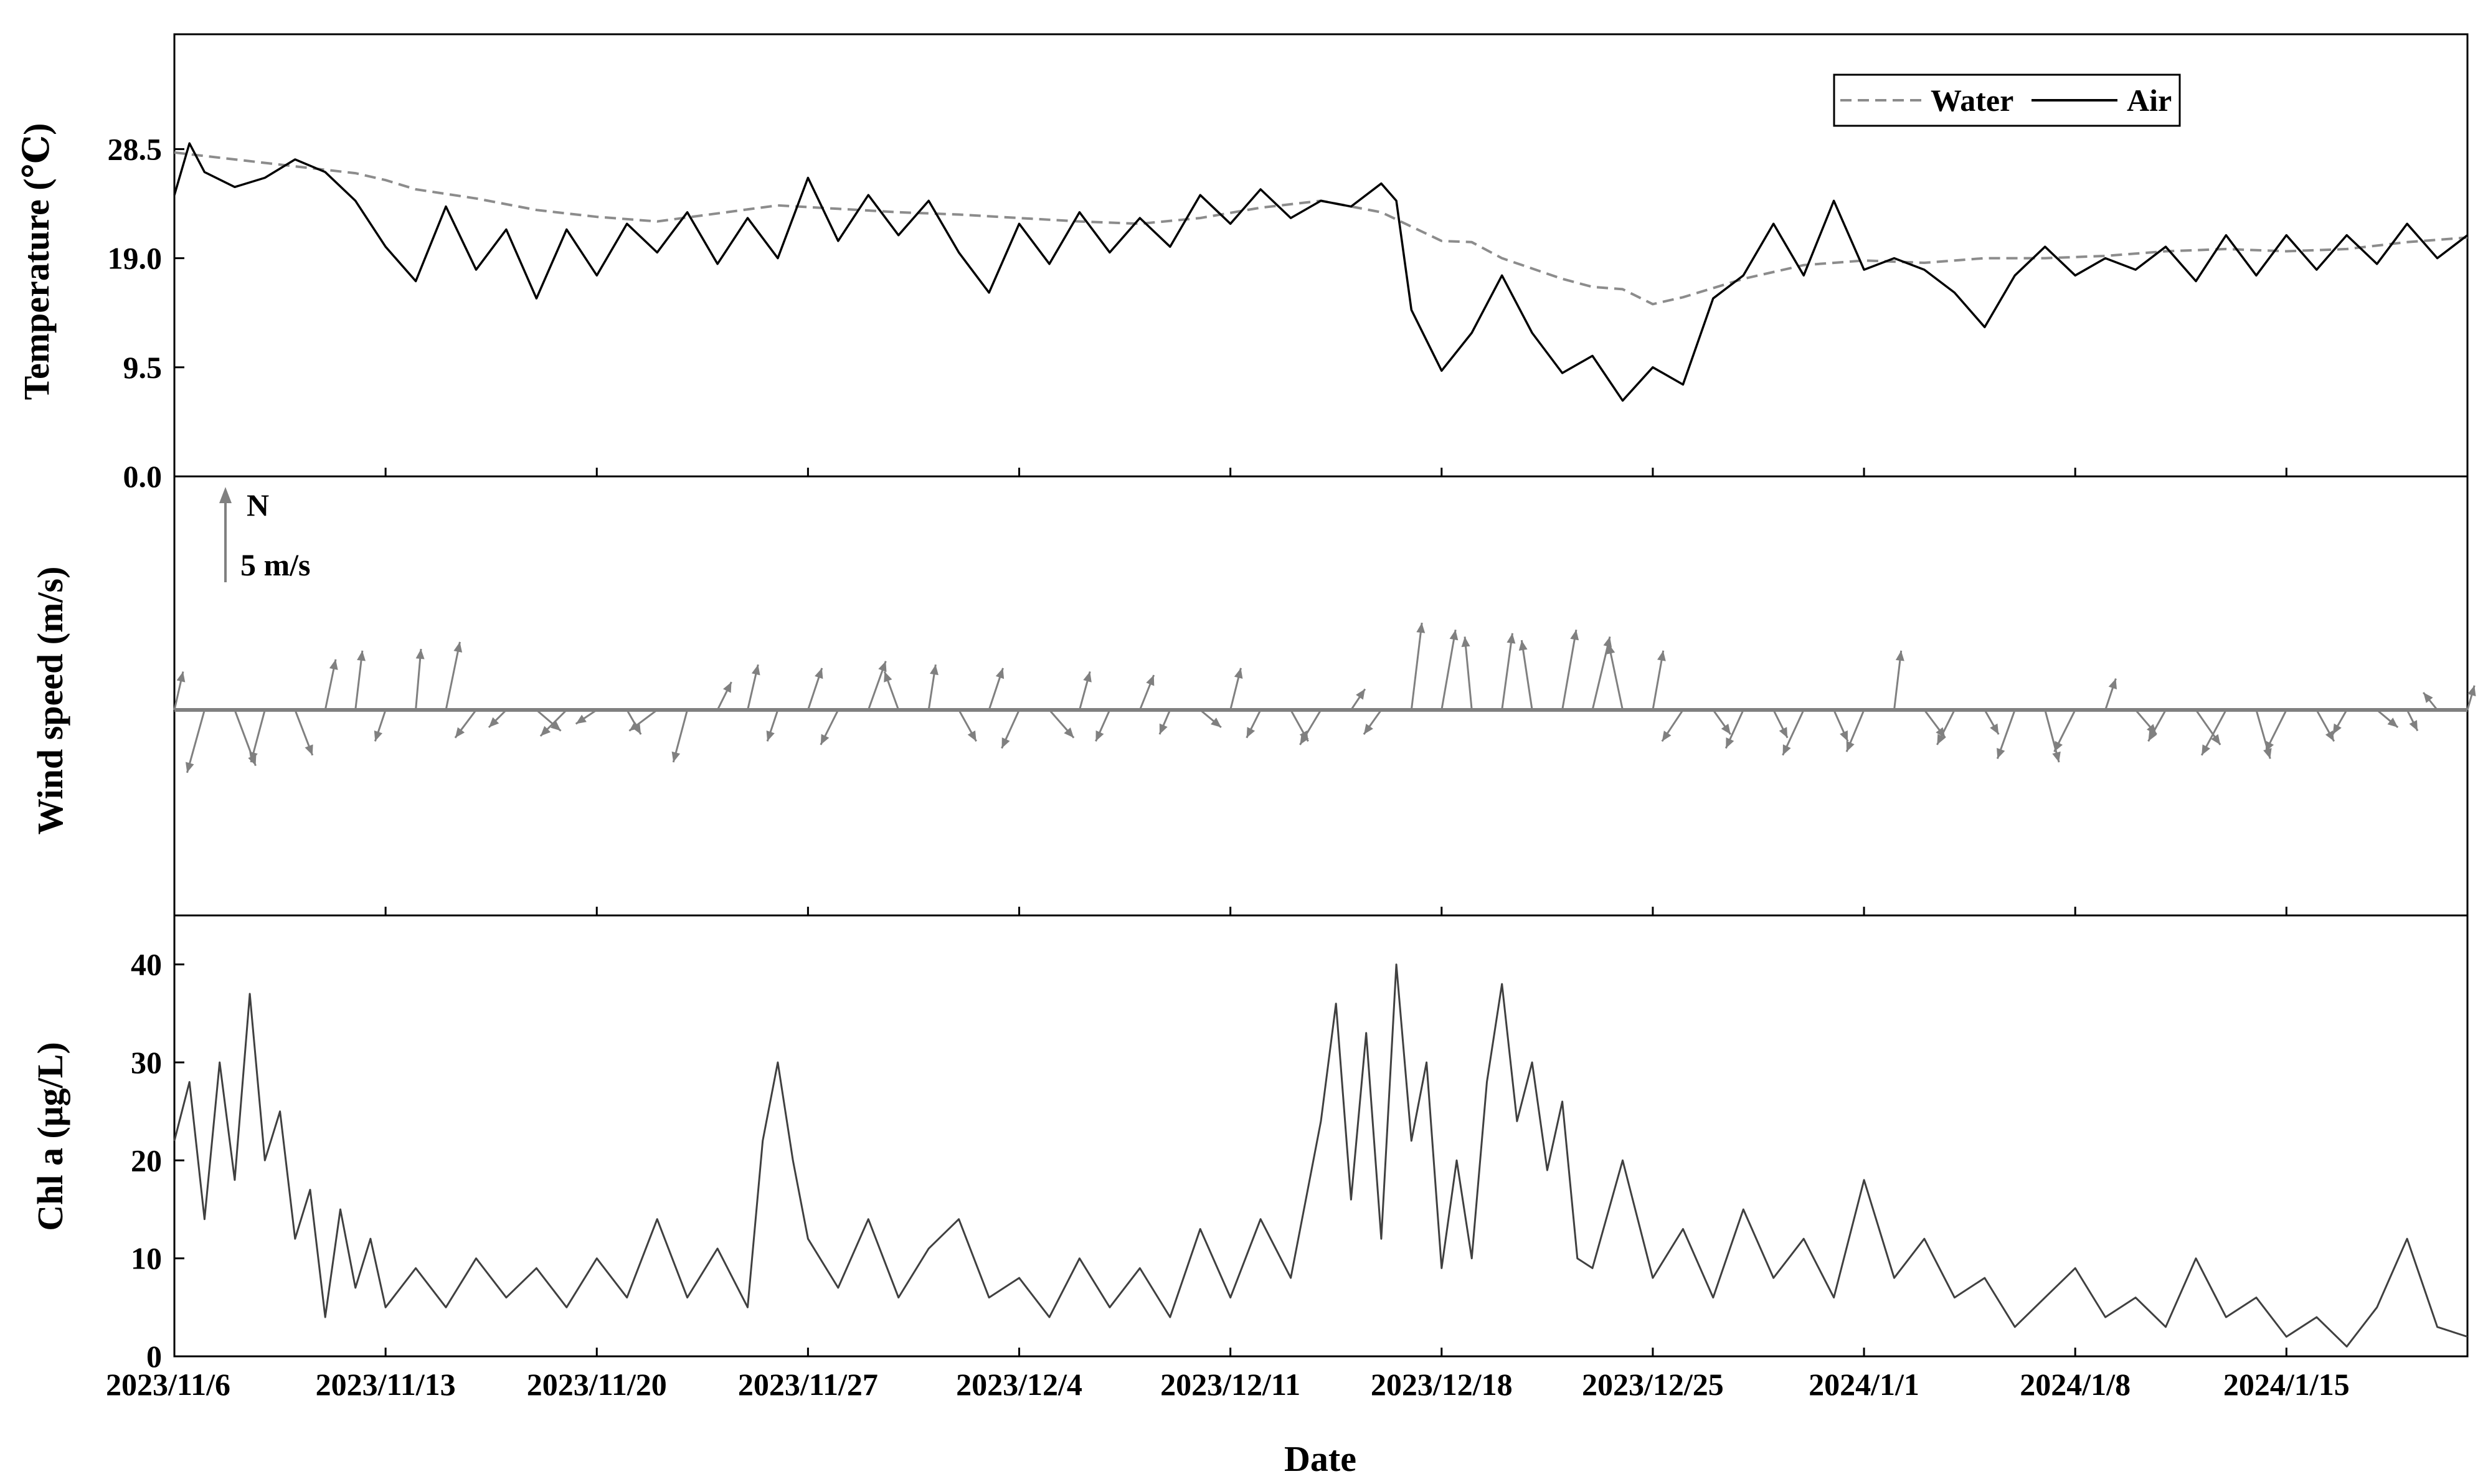  Describe the element at coordinates (258, 505) in the screenshot. I see `wind-reference-direction: N` at that location.